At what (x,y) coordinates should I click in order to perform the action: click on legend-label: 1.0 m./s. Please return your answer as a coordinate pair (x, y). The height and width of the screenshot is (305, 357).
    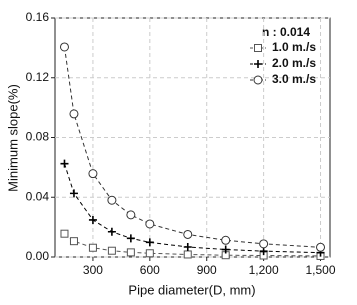
    Looking at the image, I should click on (294, 47).